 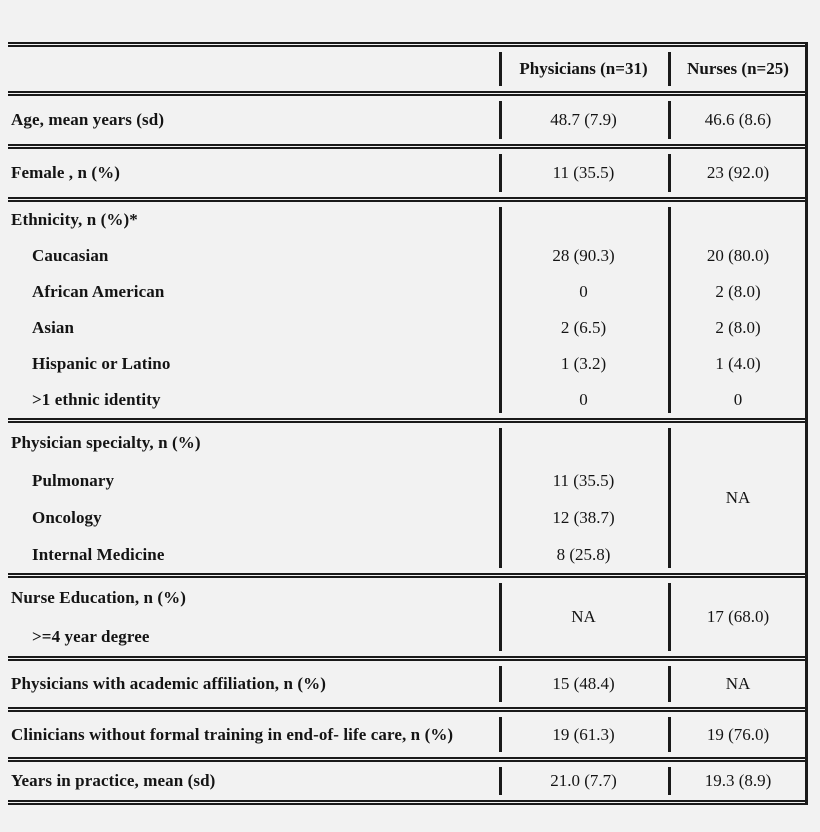 What do you see at coordinates (106, 442) in the screenshot?
I see `group-label: Physician specialty, n (%)` at bounding box center [106, 442].